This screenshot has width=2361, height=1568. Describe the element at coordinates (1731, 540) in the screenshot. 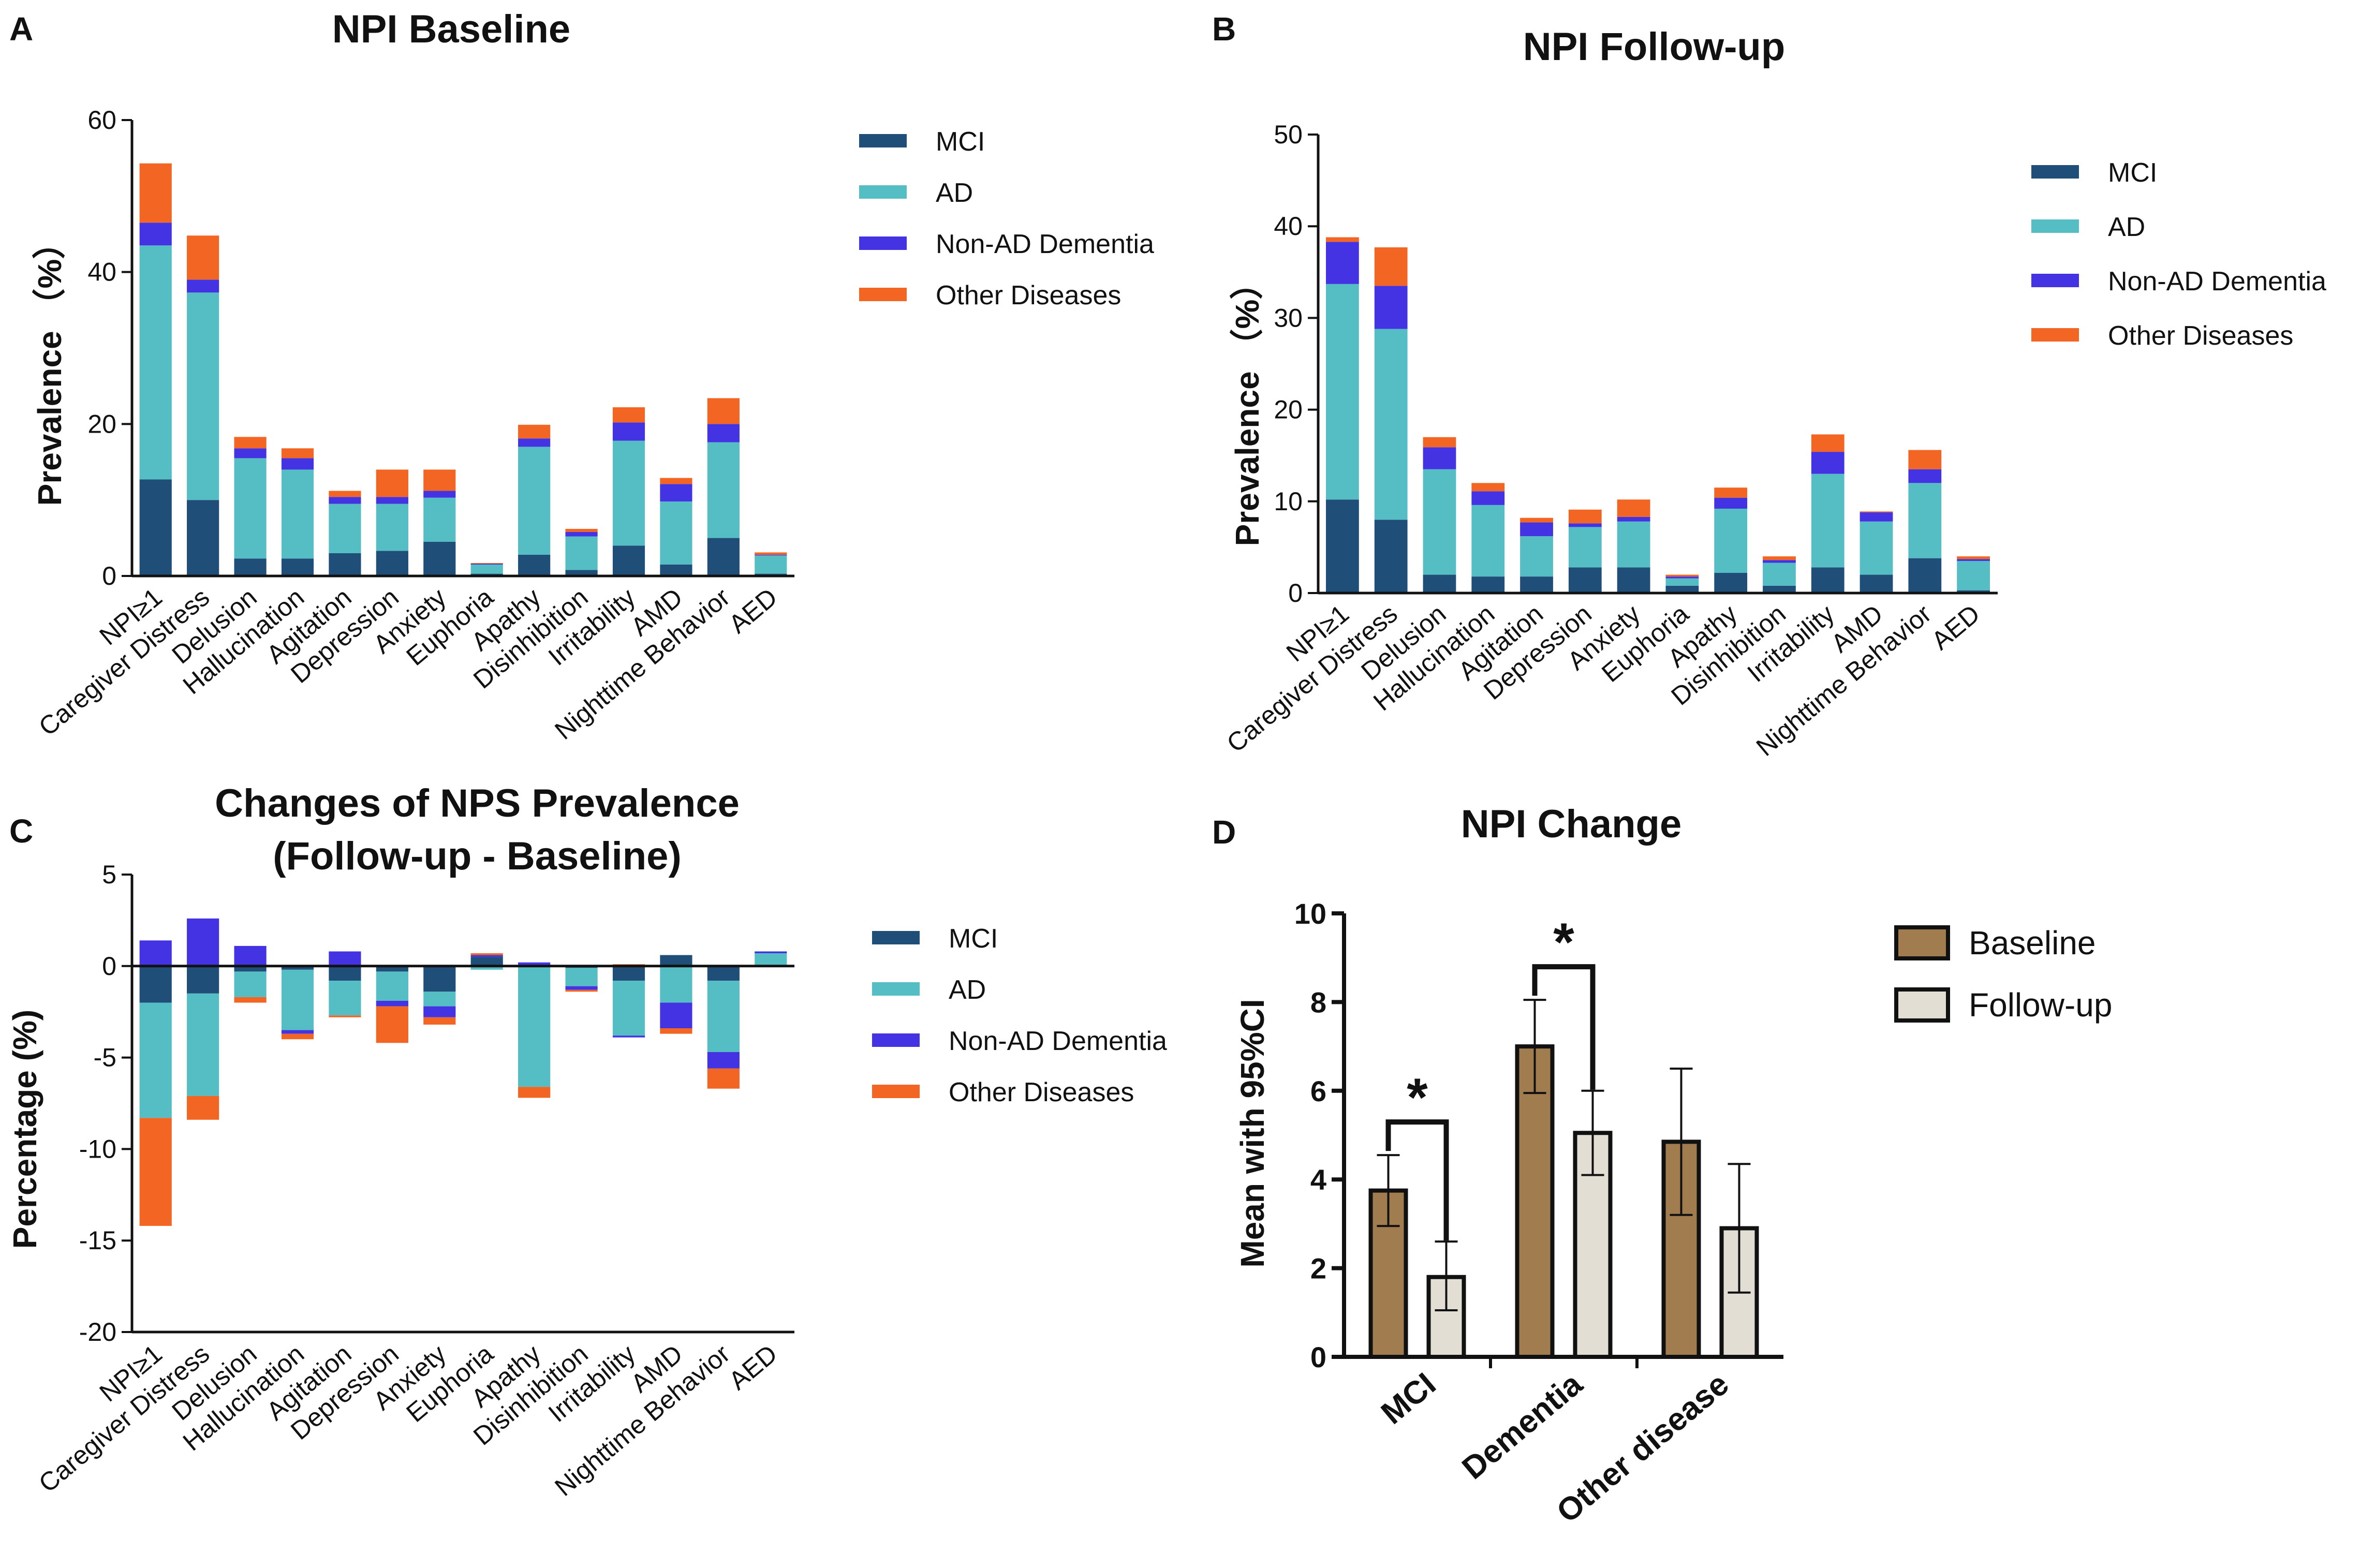

I see `bar-apathy-ad` at that location.